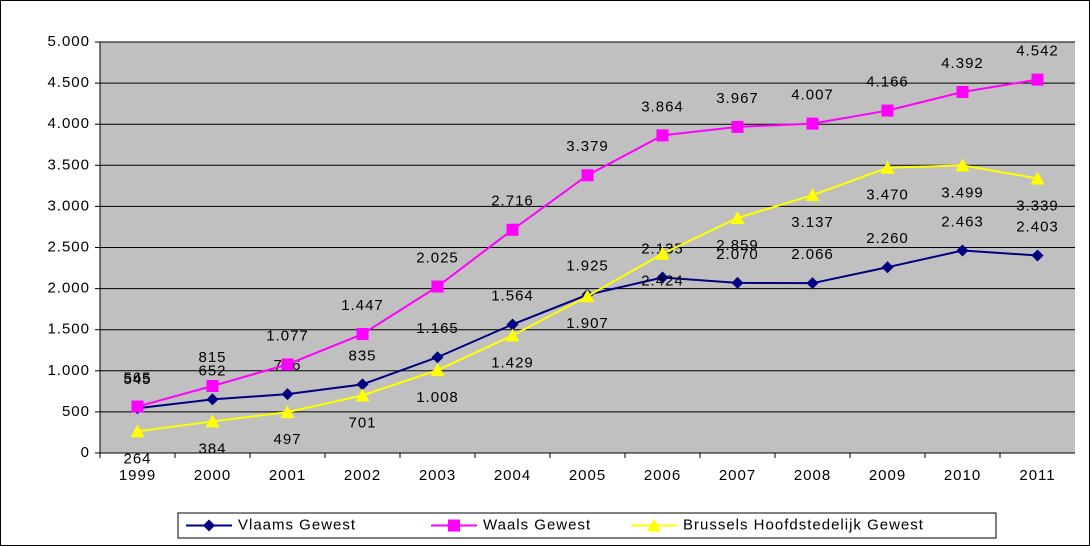 Image resolution: width=1090 pixels, height=546 pixels. What do you see at coordinates (962, 192) in the screenshot?
I see `data-label: 3.499` at bounding box center [962, 192].